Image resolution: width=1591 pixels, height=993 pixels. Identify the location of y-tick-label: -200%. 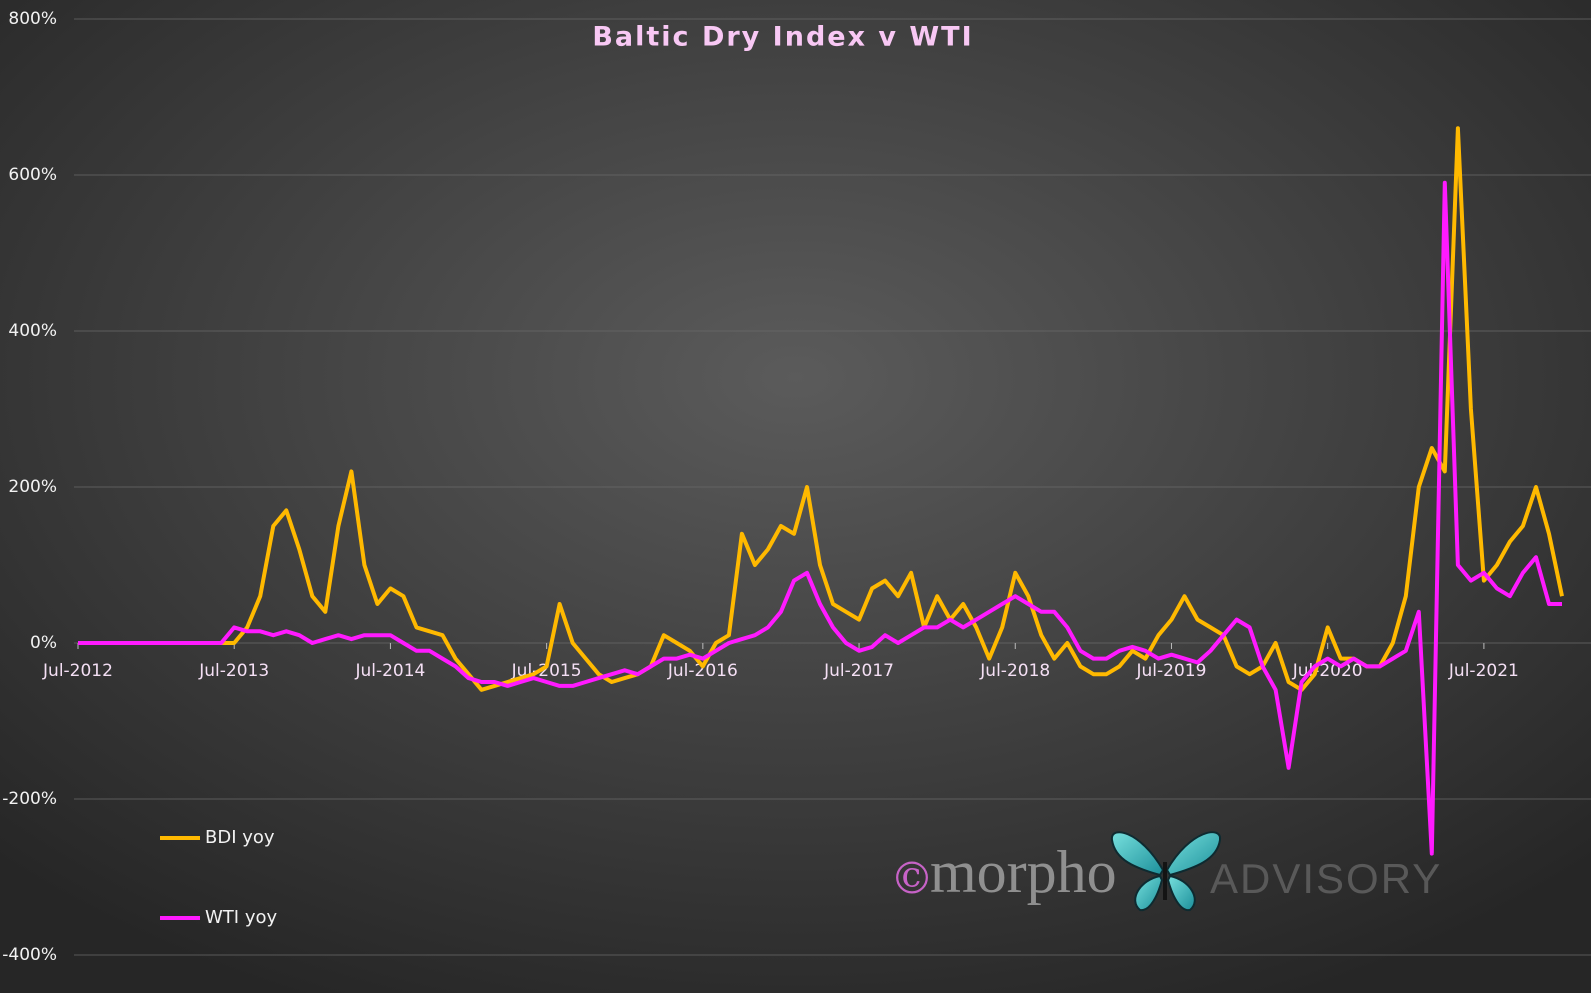
(29, 799).